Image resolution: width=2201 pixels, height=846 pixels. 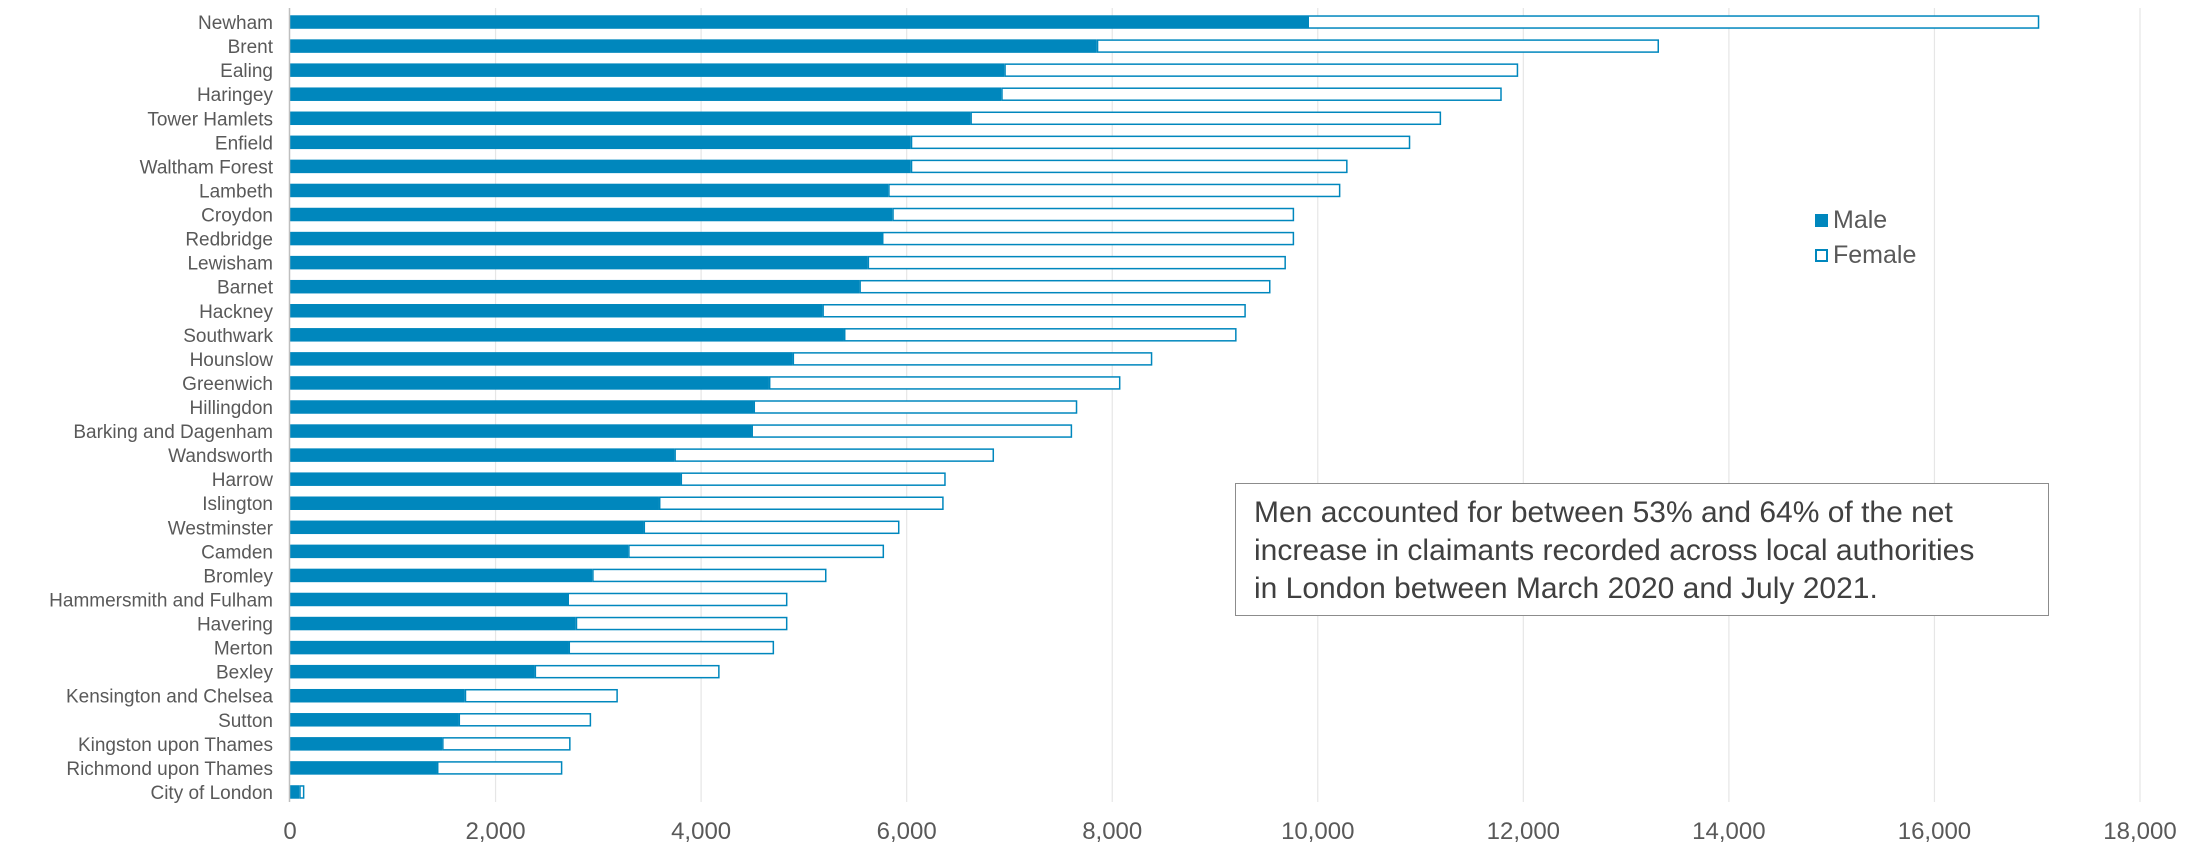 What do you see at coordinates (245, 673) in the screenshot?
I see `category-label-bexley: Bexley` at bounding box center [245, 673].